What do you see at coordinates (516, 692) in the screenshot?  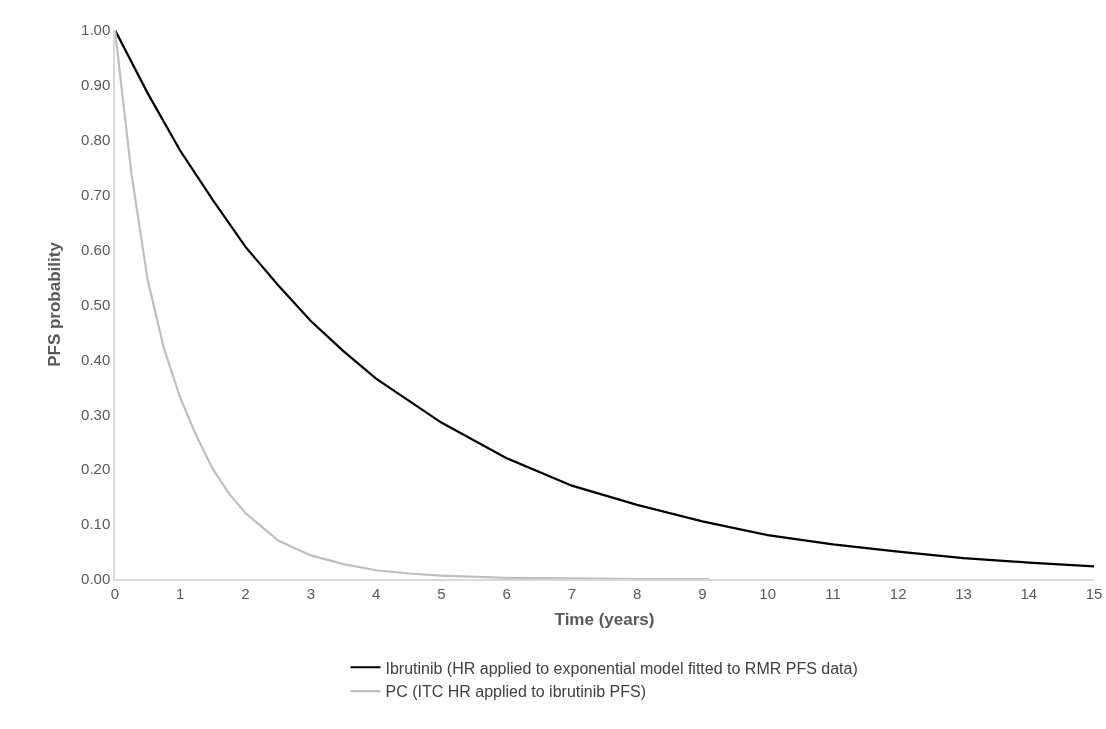 I see `legend-label: PC (ITC HR applied to ibrutinib PFS)` at bounding box center [516, 692].